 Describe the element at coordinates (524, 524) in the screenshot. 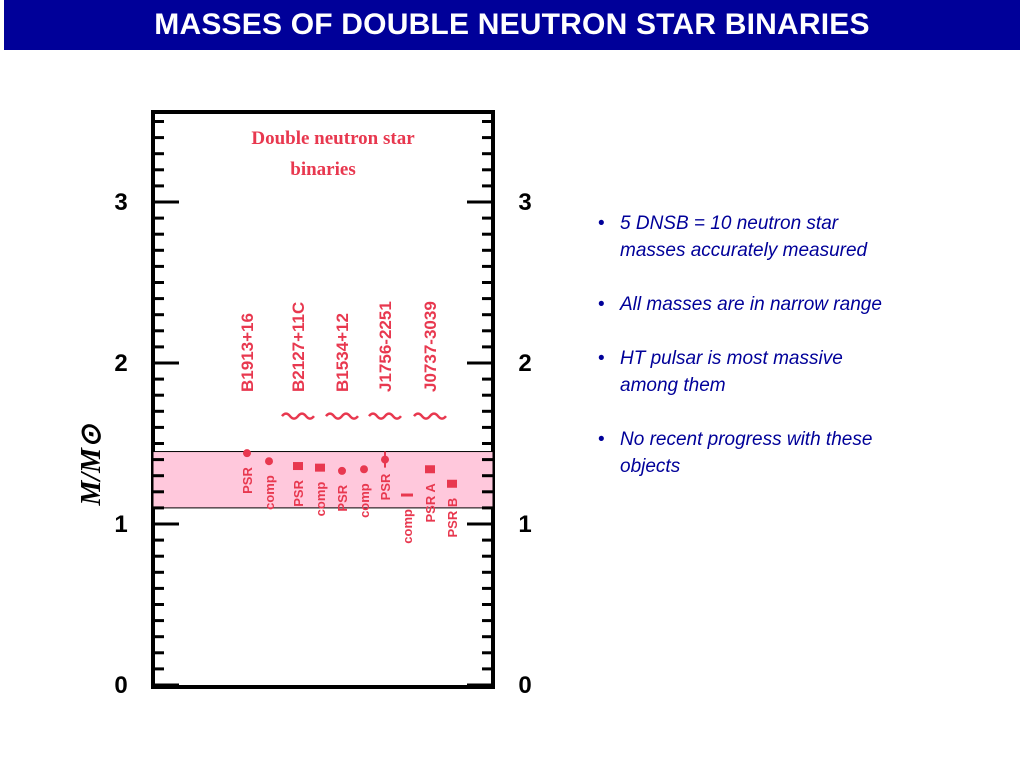

I see `y-tick-label-right: 1` at that location.